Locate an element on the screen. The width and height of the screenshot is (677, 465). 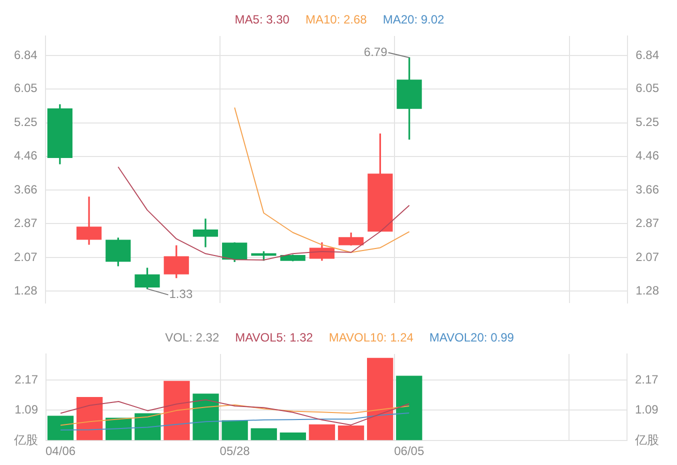
y-tick-label: 6.84 is located at coordinates (26, 55).